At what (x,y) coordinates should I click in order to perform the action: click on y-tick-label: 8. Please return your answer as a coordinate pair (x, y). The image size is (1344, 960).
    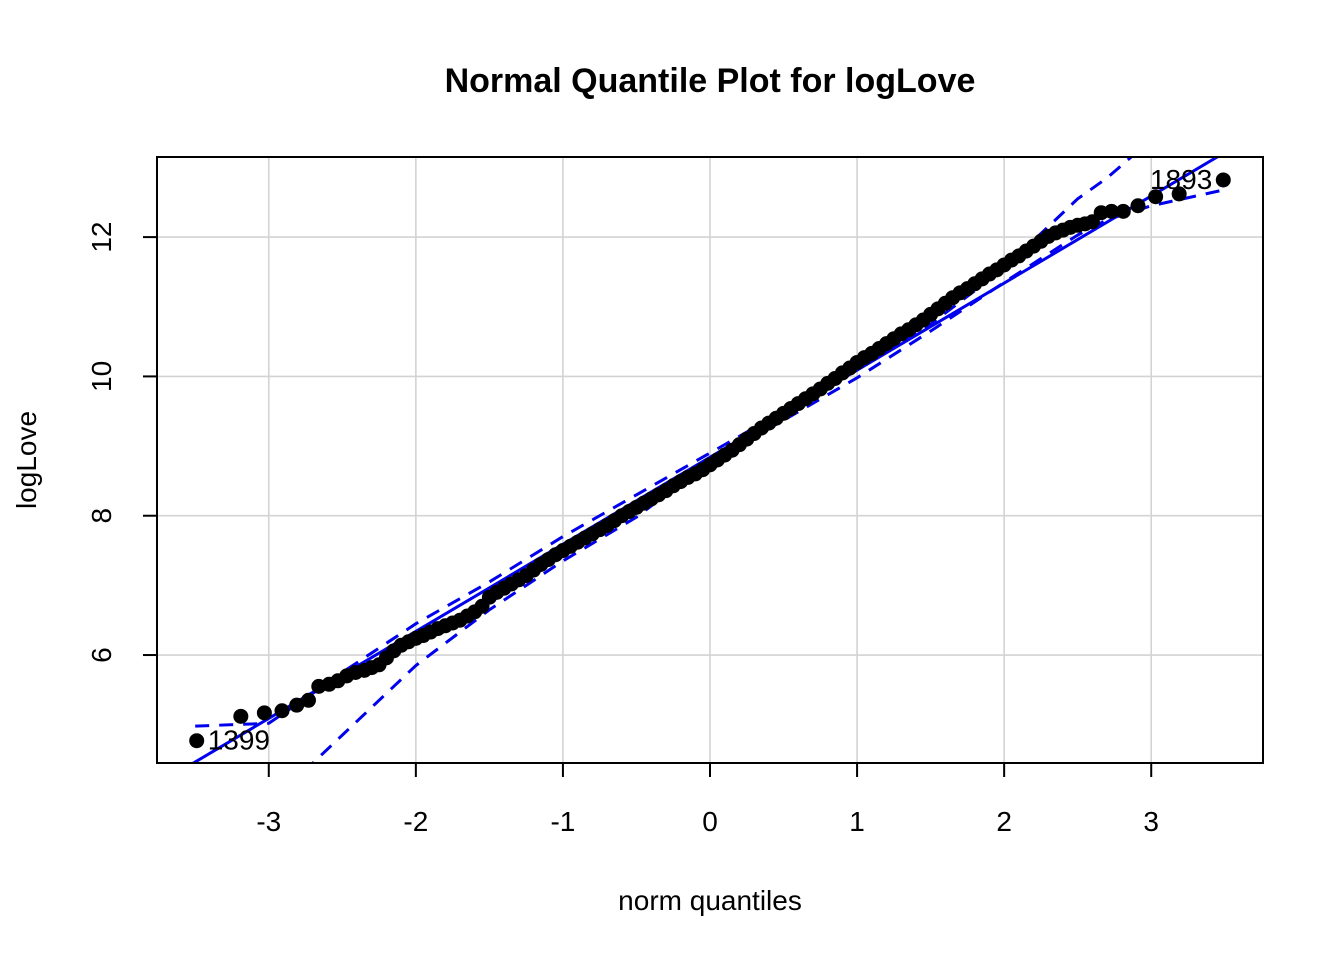
    Looking at the image, I should click on (101, 516).